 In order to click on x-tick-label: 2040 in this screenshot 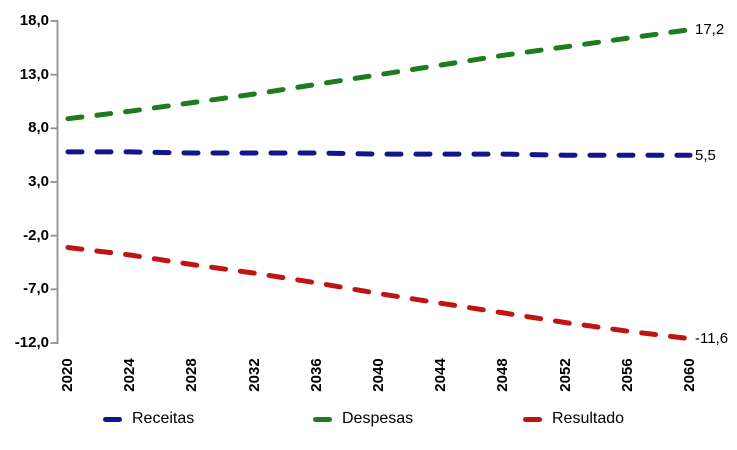, I will do `click(378, 375)`.